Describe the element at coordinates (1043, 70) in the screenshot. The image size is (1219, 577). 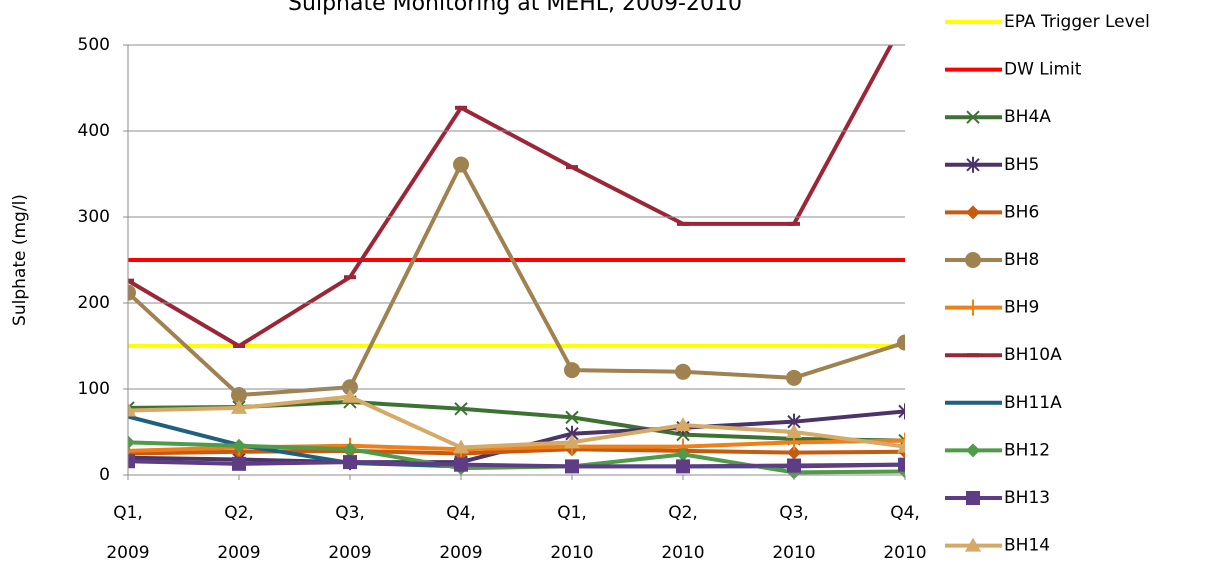
I see `legend-label: DW Limit` at that location.